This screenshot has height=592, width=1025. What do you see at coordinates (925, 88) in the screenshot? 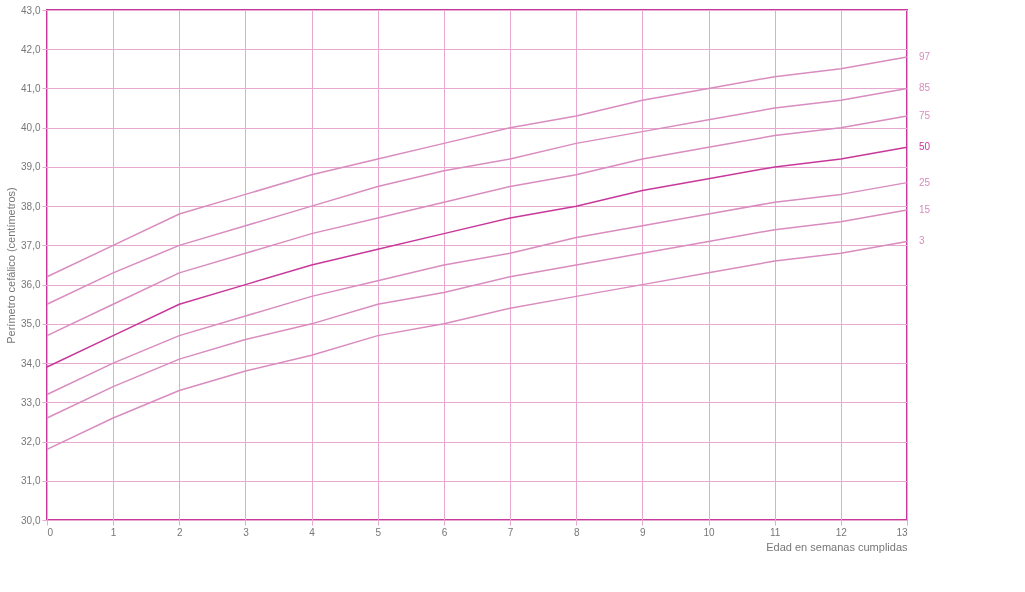
I see `series-label: 85` at bounding box center [925, 88].